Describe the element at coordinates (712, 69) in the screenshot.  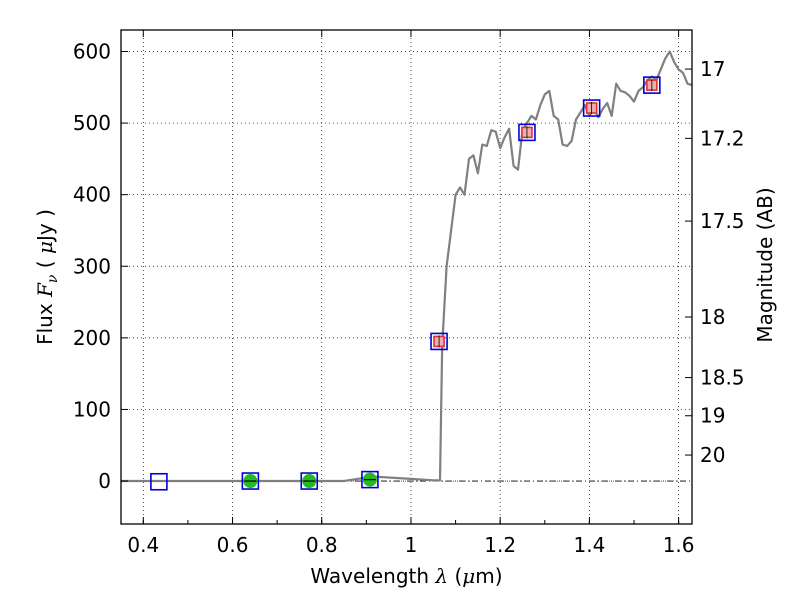
I see `mag-tick-label: 17` at that location.